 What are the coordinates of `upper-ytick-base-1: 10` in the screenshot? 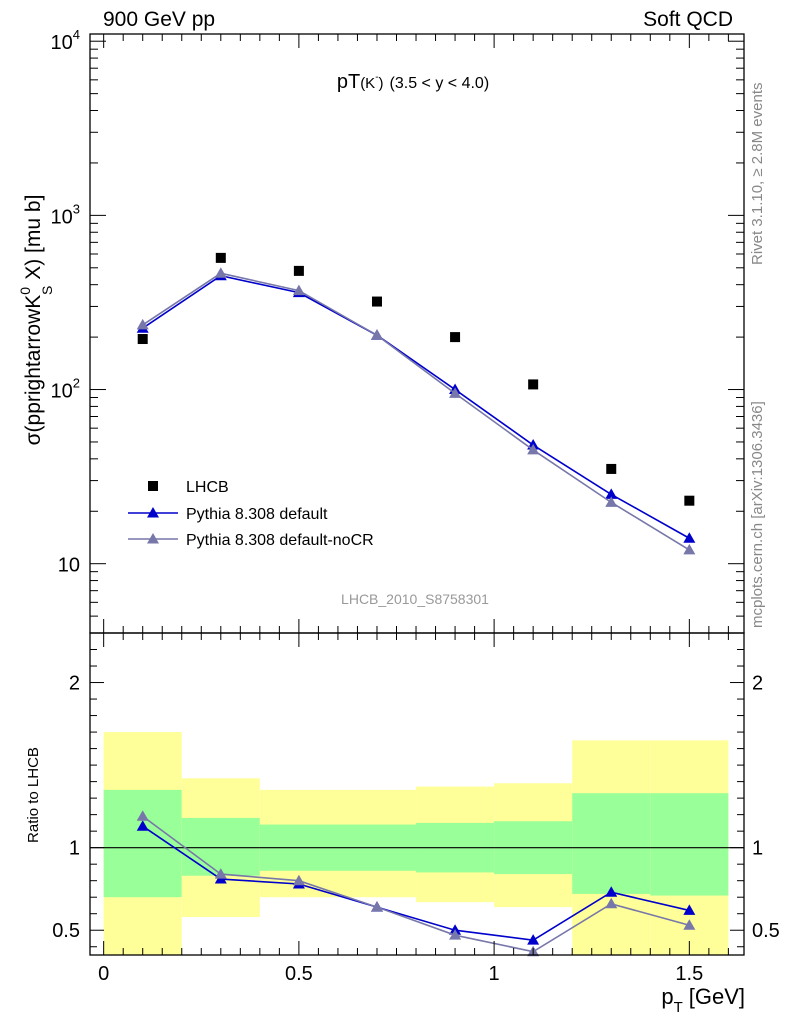 It's located at (62, 392).